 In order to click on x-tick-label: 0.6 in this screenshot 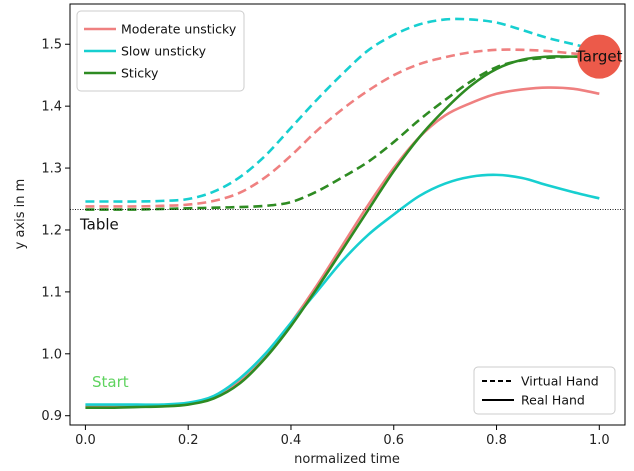, I will do `click(393, 440)`.